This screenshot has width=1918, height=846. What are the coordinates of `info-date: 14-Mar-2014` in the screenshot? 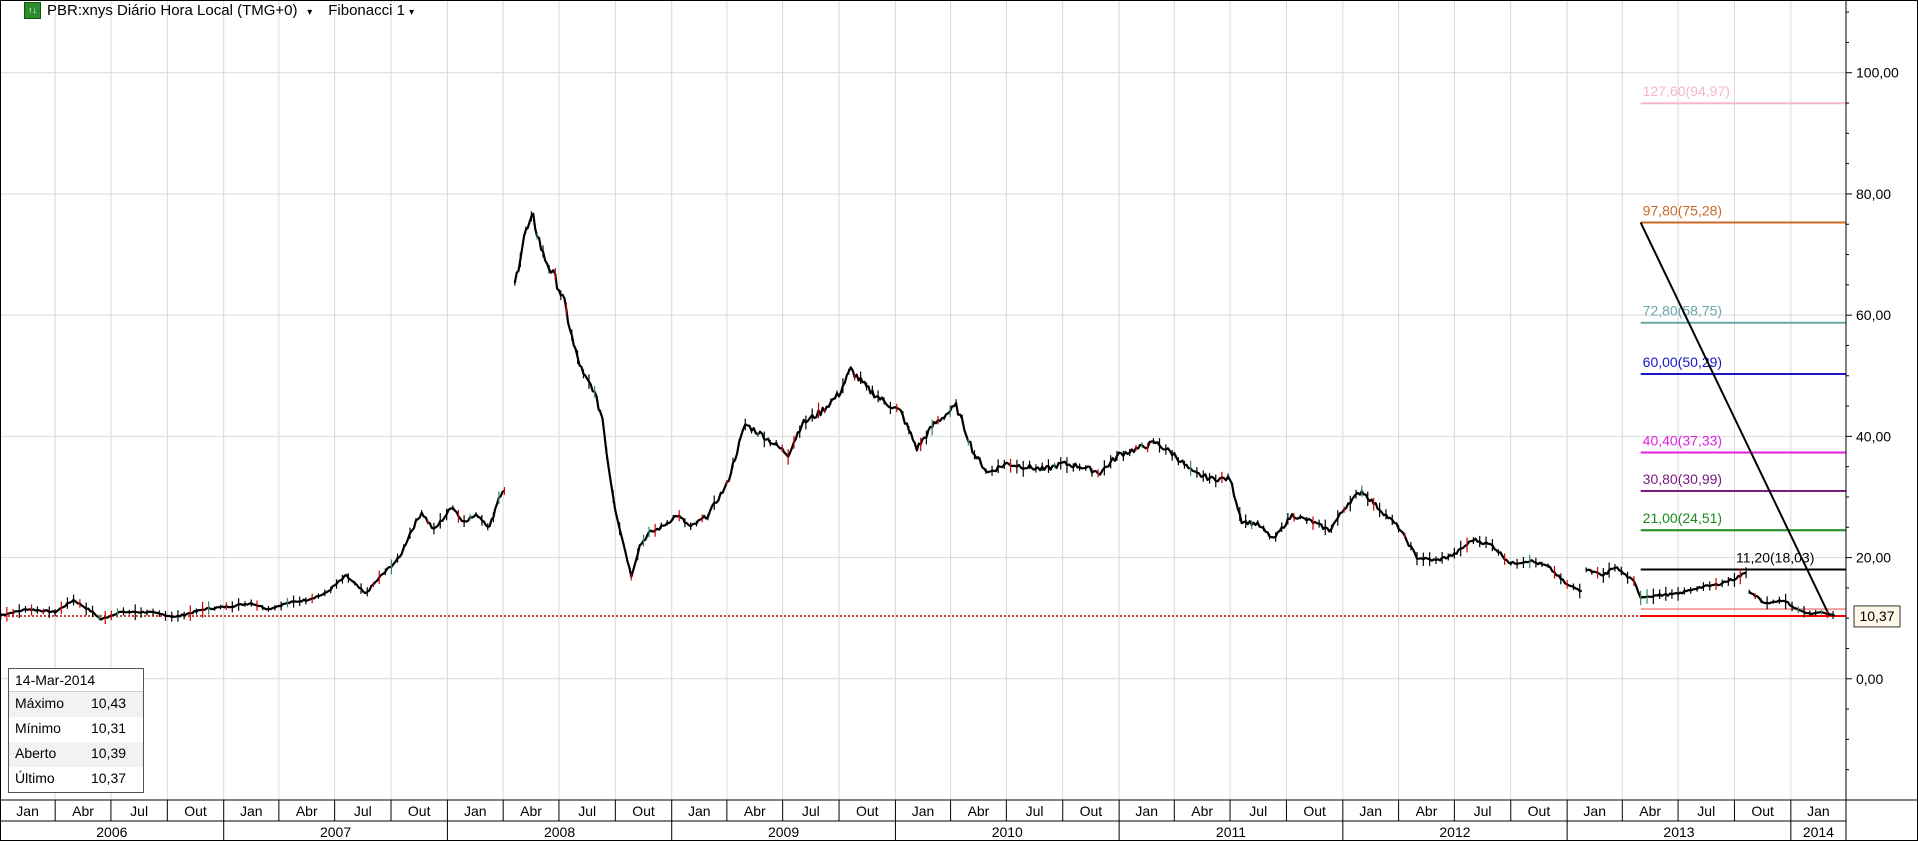 It's located at (76, 680).